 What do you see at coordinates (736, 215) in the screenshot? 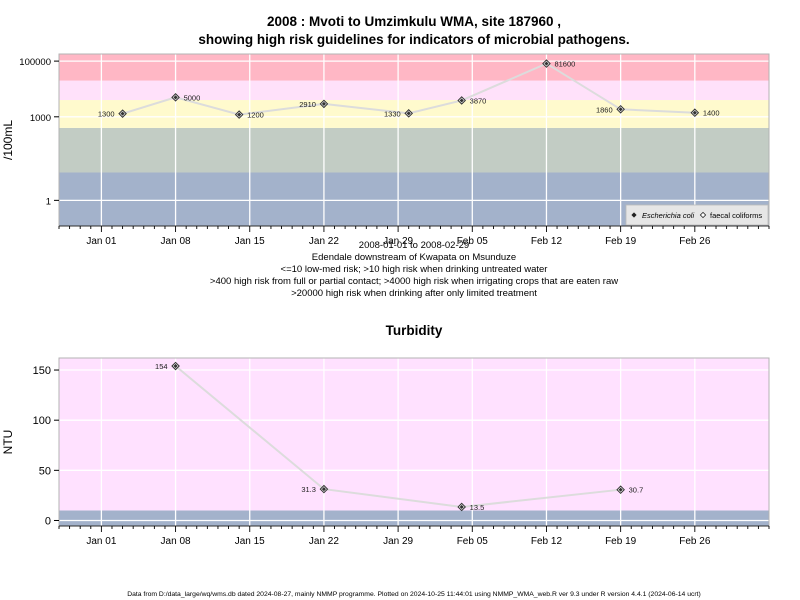
I see `legend-label-faecal: faecal coliforms` at bounding box center [736, 215].